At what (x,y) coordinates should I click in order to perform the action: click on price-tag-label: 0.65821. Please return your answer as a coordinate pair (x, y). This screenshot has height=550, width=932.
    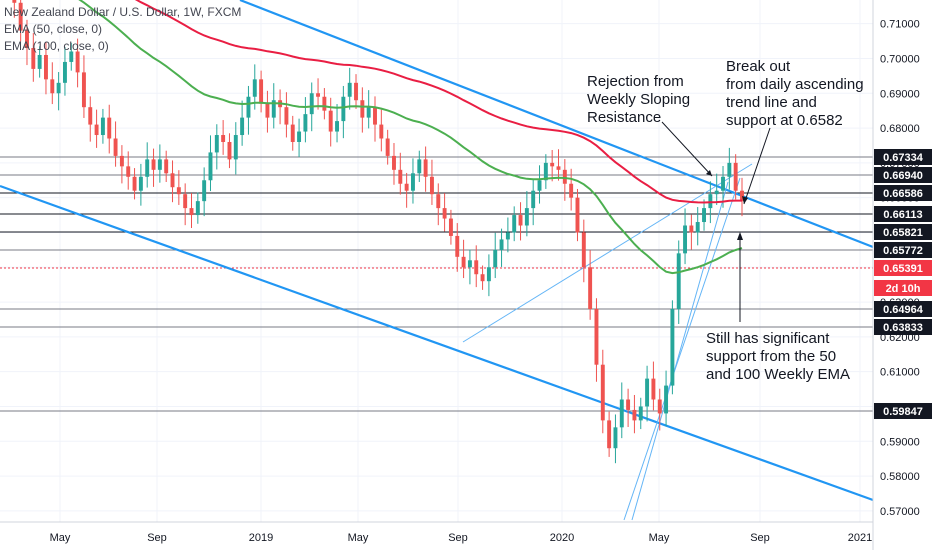
    Looking at the image, I should click on (903, 233).